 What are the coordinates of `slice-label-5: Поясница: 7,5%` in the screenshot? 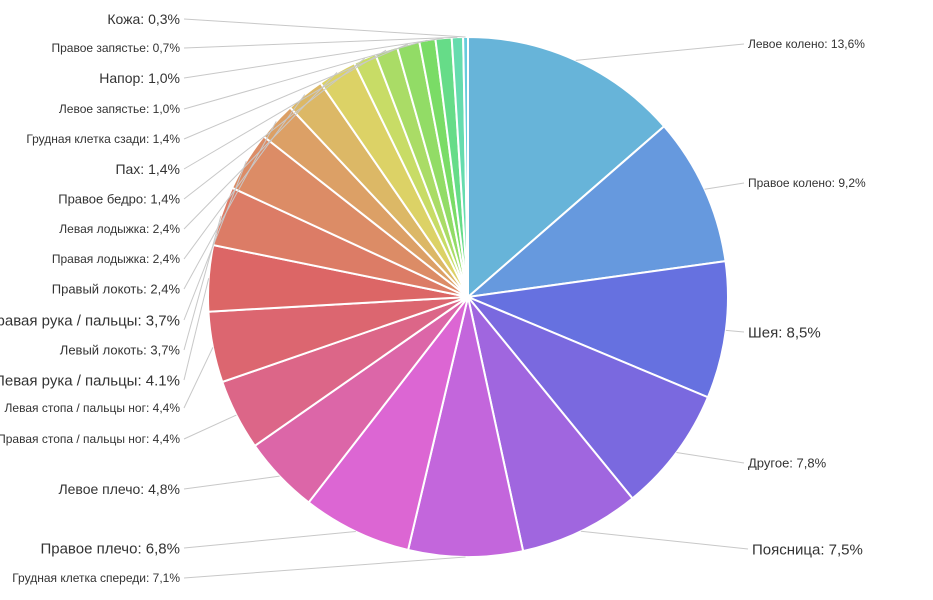 It's located at (807, 549).